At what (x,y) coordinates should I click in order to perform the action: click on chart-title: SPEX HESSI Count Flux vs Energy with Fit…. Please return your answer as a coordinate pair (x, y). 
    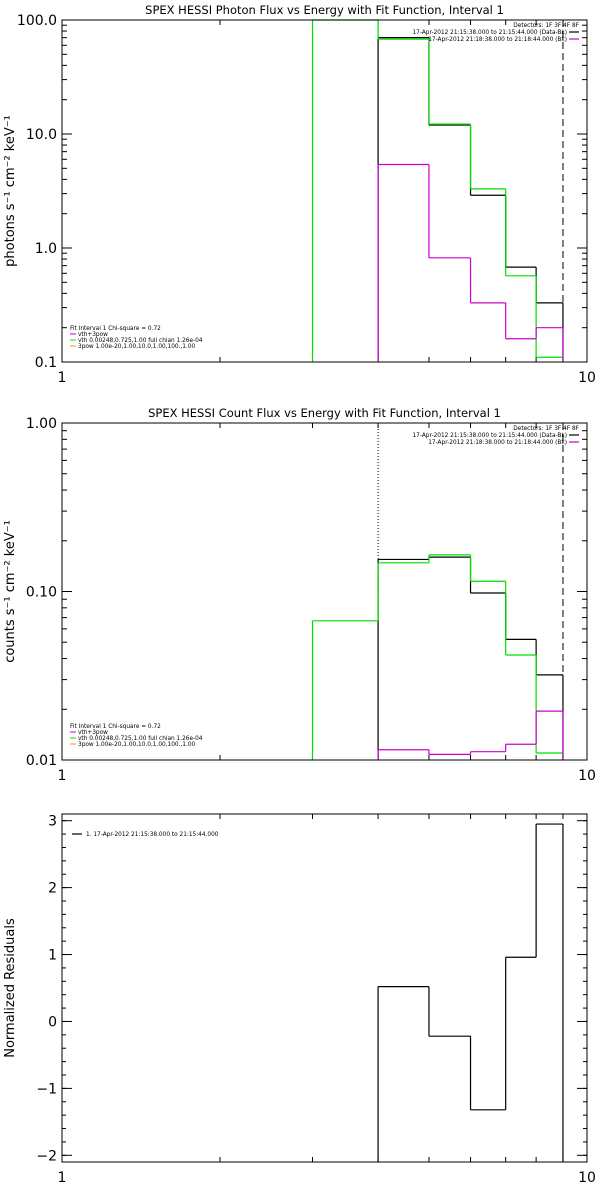
    Looking at the image, I should click on (324, 413).